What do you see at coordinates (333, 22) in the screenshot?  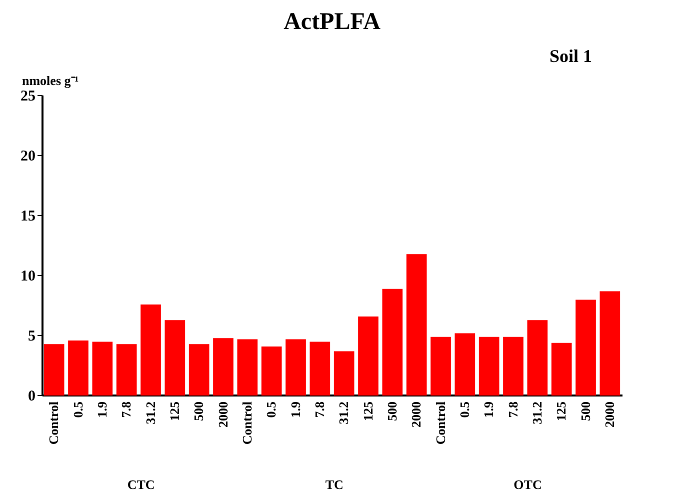 I see `chart-title: ActPLFA` at bounding box center [333, 22].